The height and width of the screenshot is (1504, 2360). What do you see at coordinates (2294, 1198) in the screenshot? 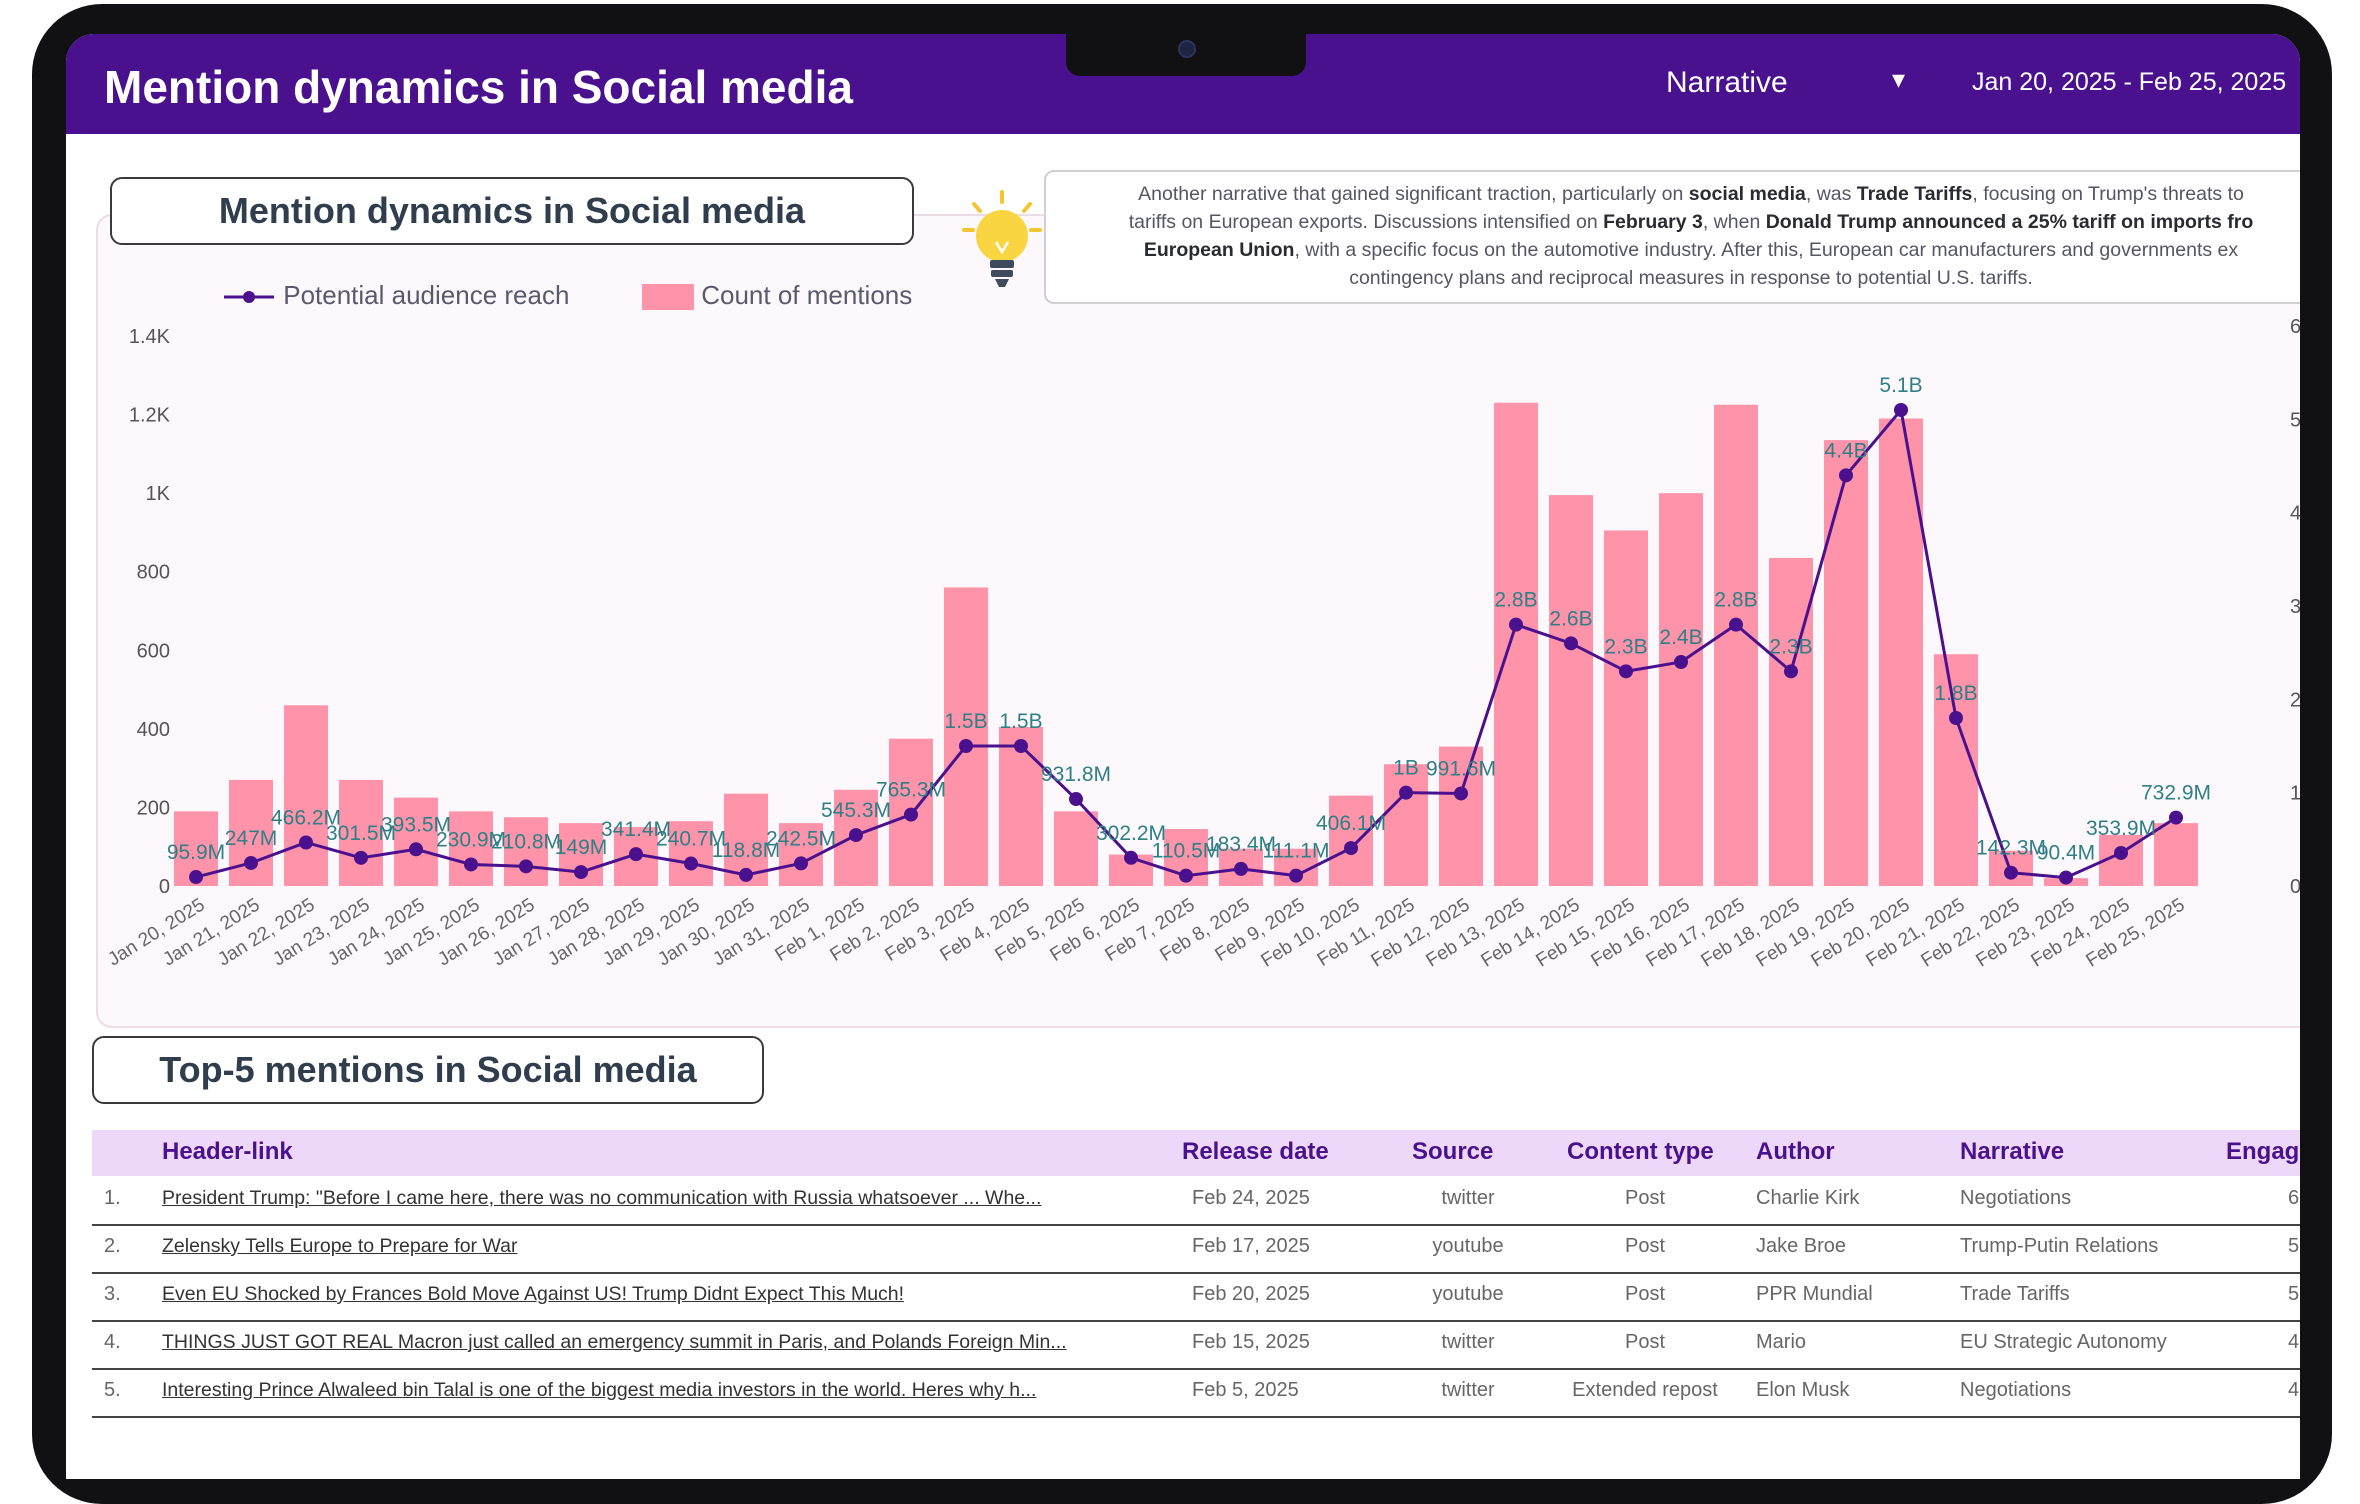
I see `row-engagement: 6` at bounding box center [2294, 1198].